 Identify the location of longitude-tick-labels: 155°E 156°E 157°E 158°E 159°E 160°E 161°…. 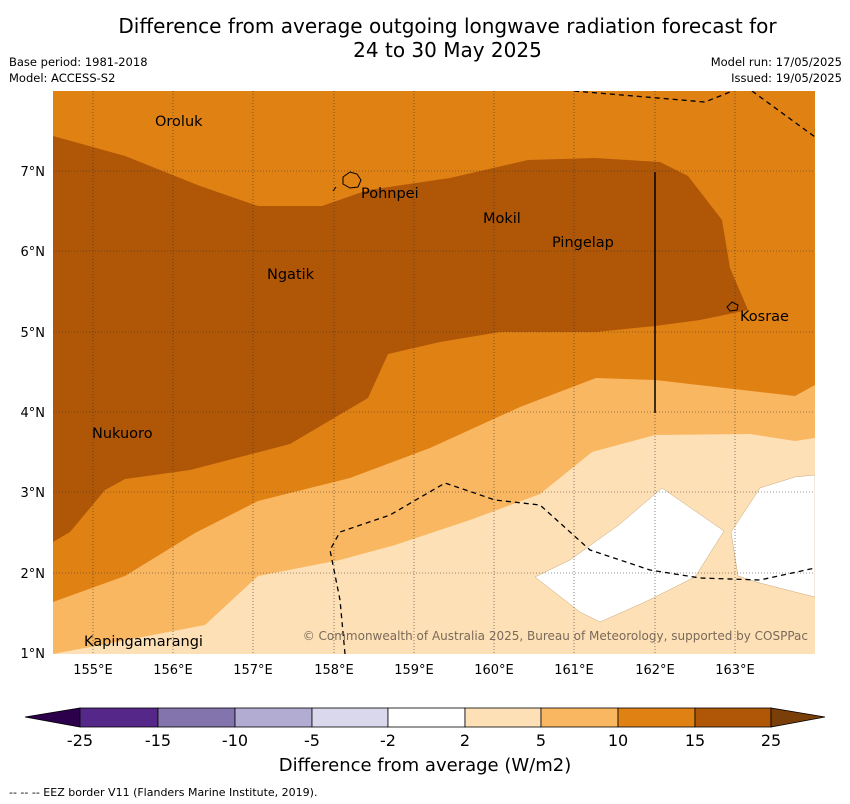
(414, 670).